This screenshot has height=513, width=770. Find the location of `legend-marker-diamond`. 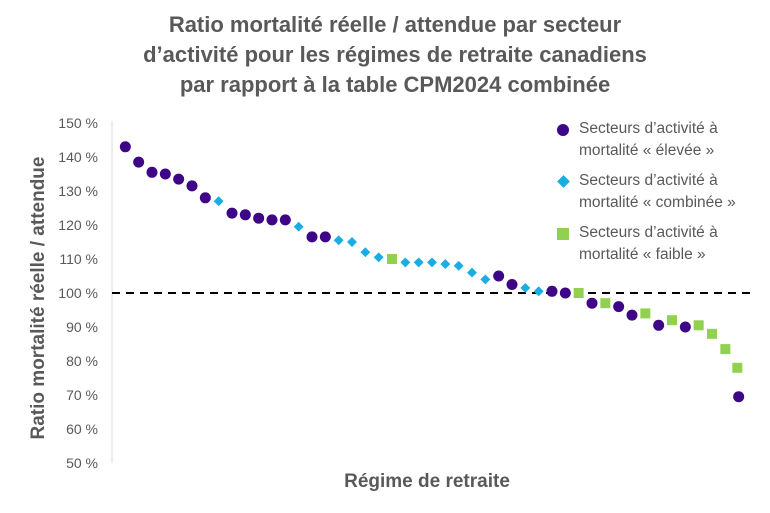

legend-marker-diamond is located at coordinates (563, 181).